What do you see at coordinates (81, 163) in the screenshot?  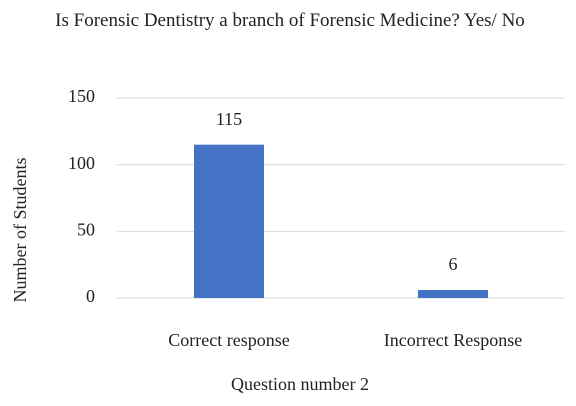 I see `y-tick-label: 100` at bounding box center [81, 163].